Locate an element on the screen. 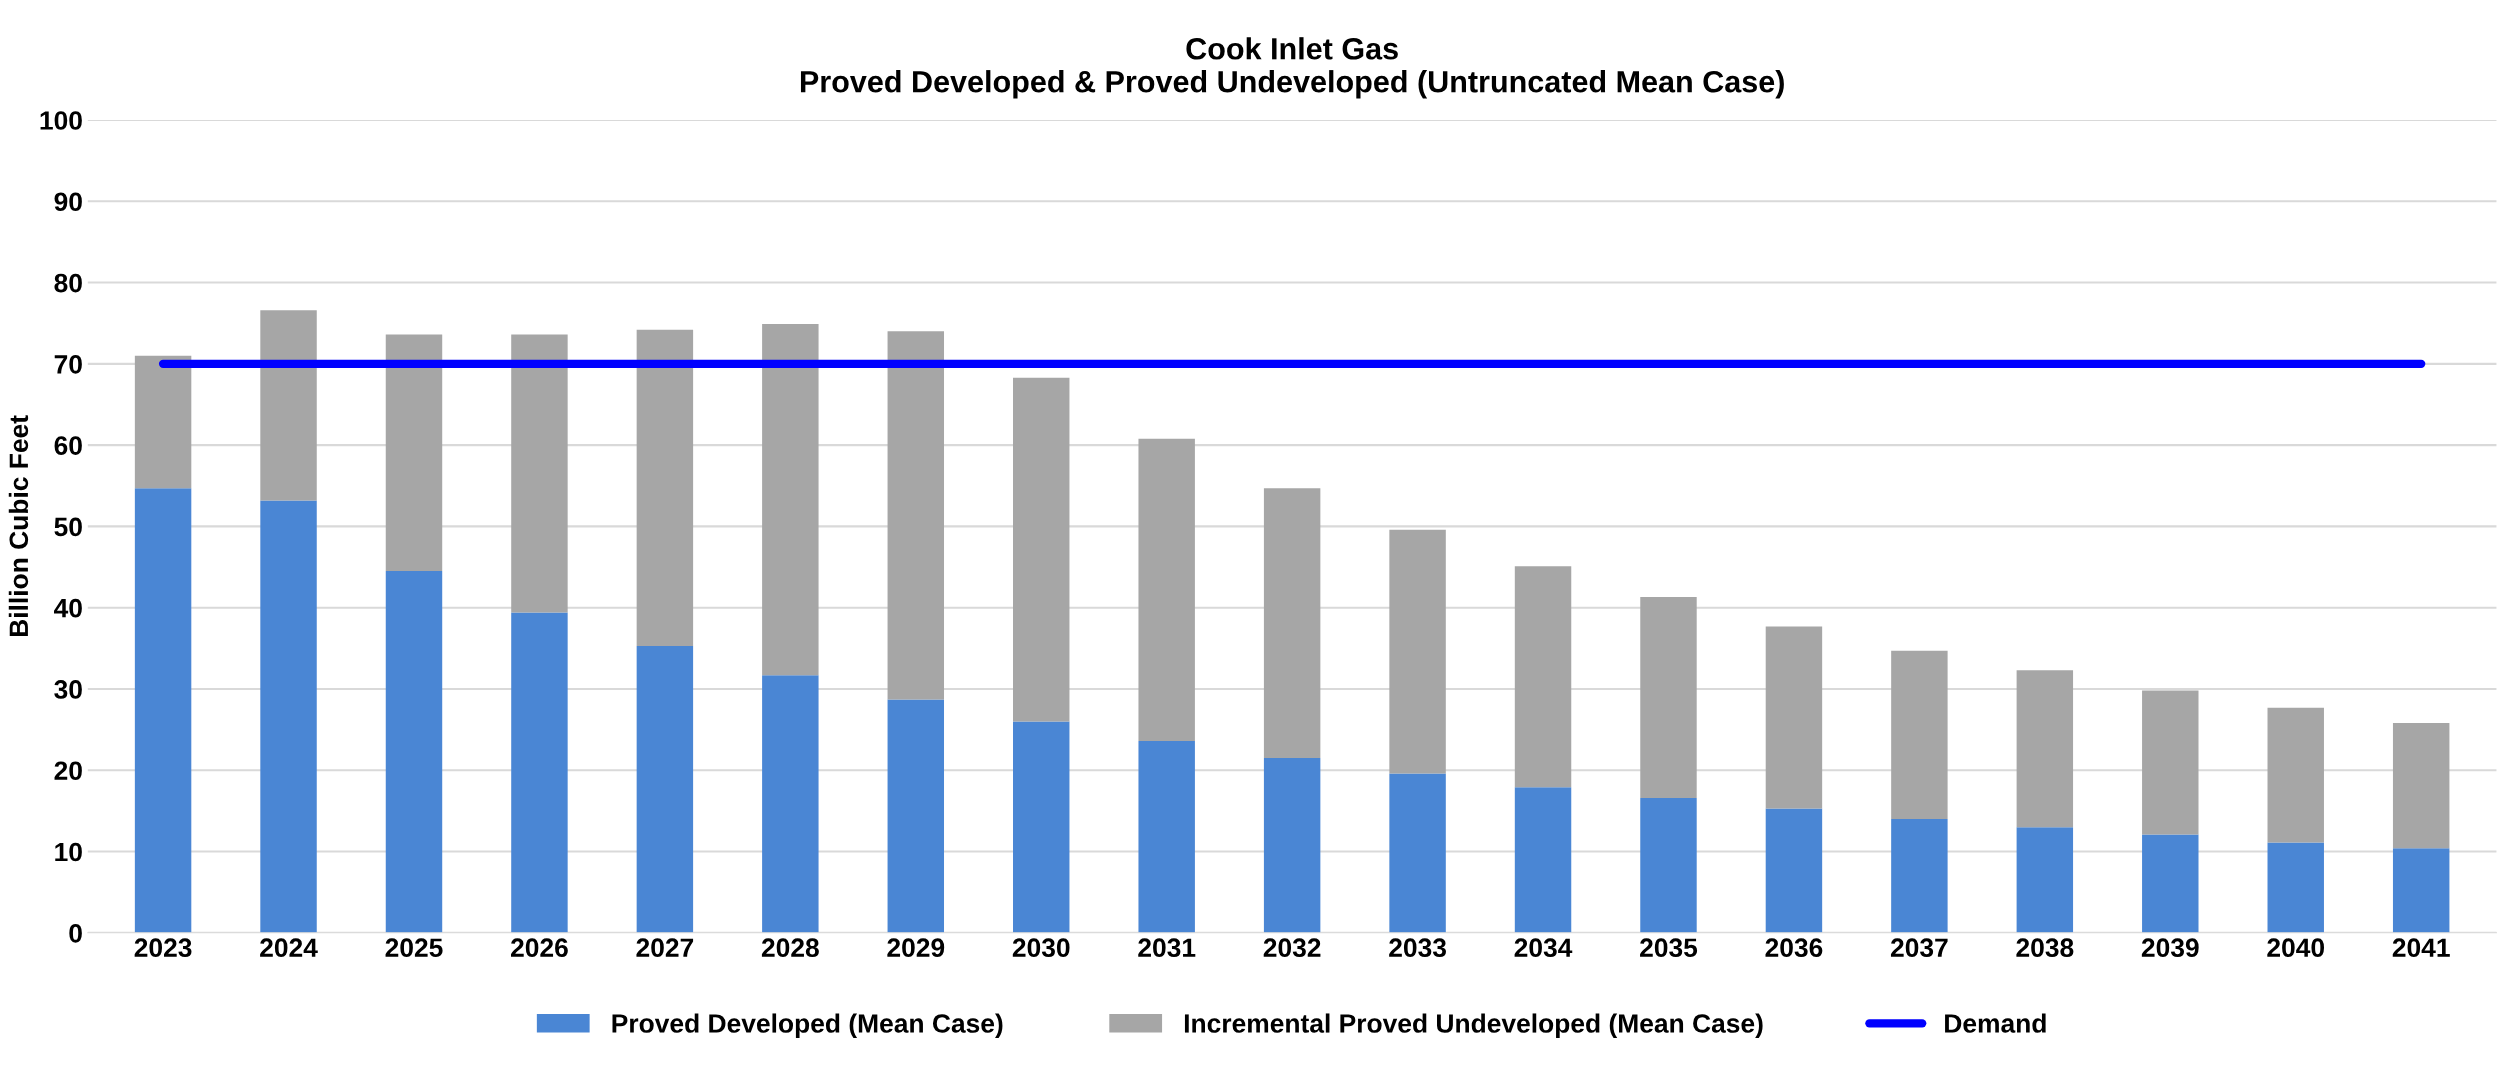 This screenshot has width=2509, height=1091. y-tick-label: 0 is located at coordinates (75, 933).